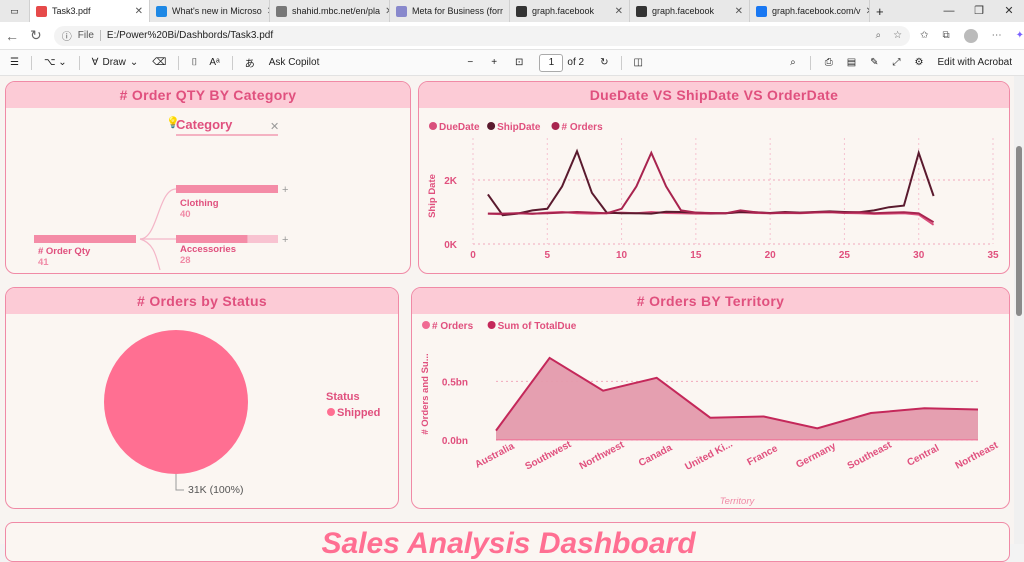 The image size is (1024, 562). What do you see at coordinates (763, 455) in the screenshot?
I see `x-tick-label: France` at bounding box center [763, 455].